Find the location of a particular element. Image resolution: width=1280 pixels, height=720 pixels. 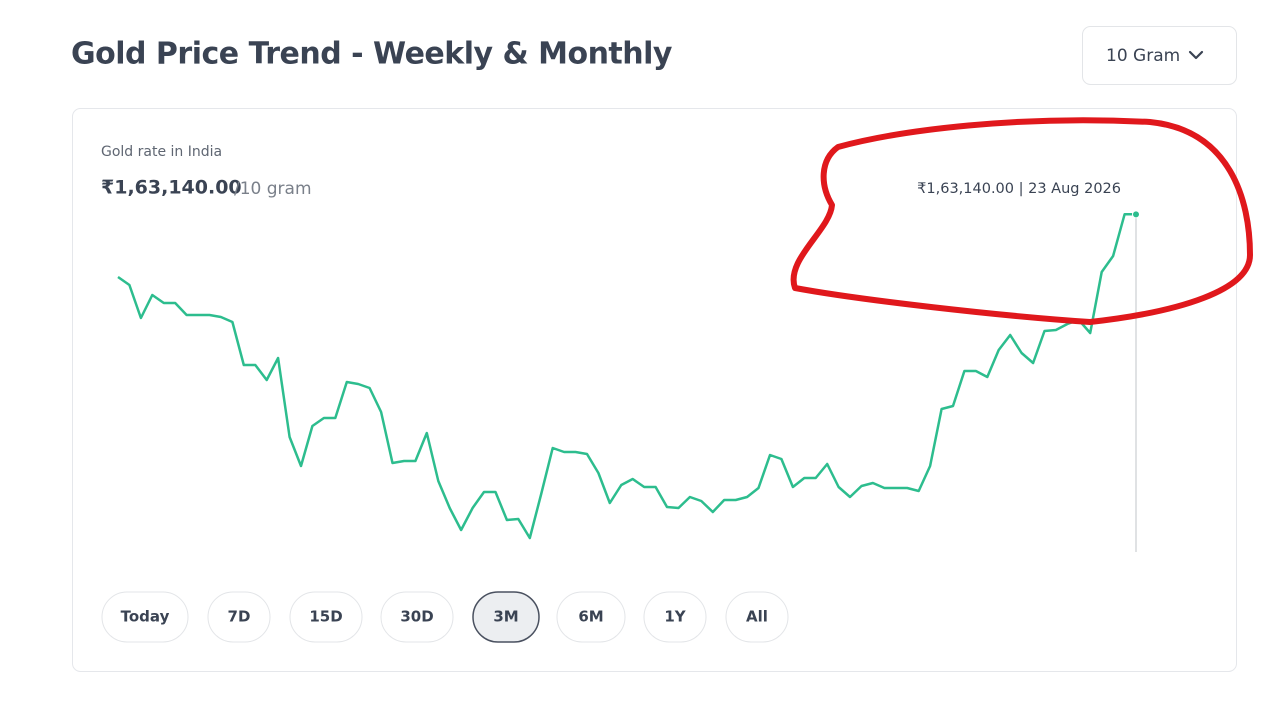

range-button: Today is located at coordinates (145, 617).